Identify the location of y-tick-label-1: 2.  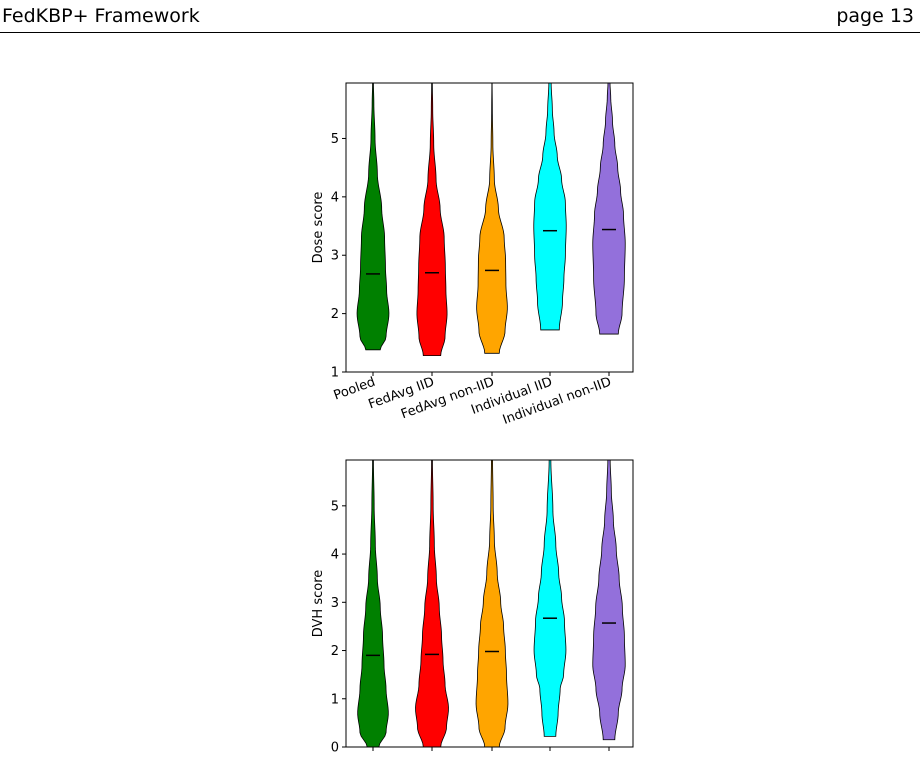
(335, 314).